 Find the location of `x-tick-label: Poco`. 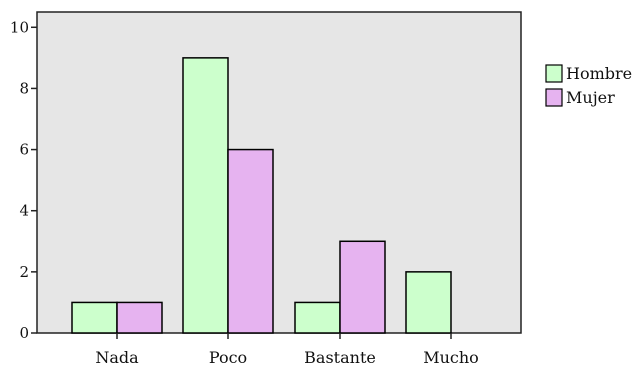

x-tick-label: Poco is located at coordinates (228, 357).